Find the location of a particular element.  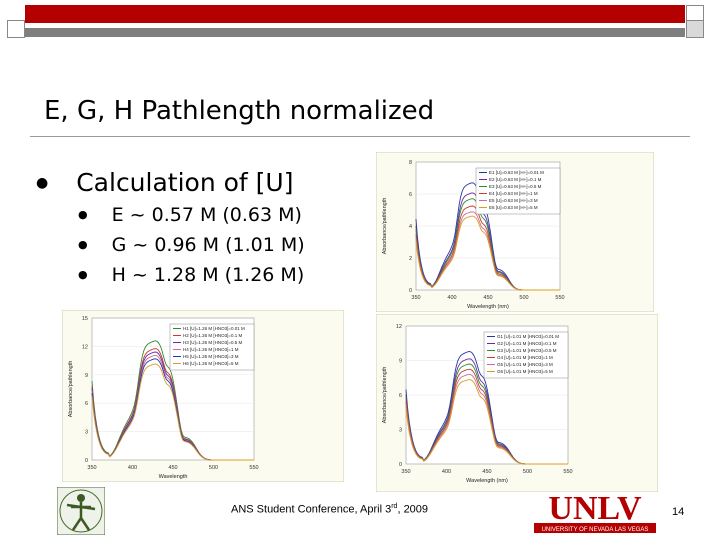

footer-superscript: rd is located at coordinates (394, 506).